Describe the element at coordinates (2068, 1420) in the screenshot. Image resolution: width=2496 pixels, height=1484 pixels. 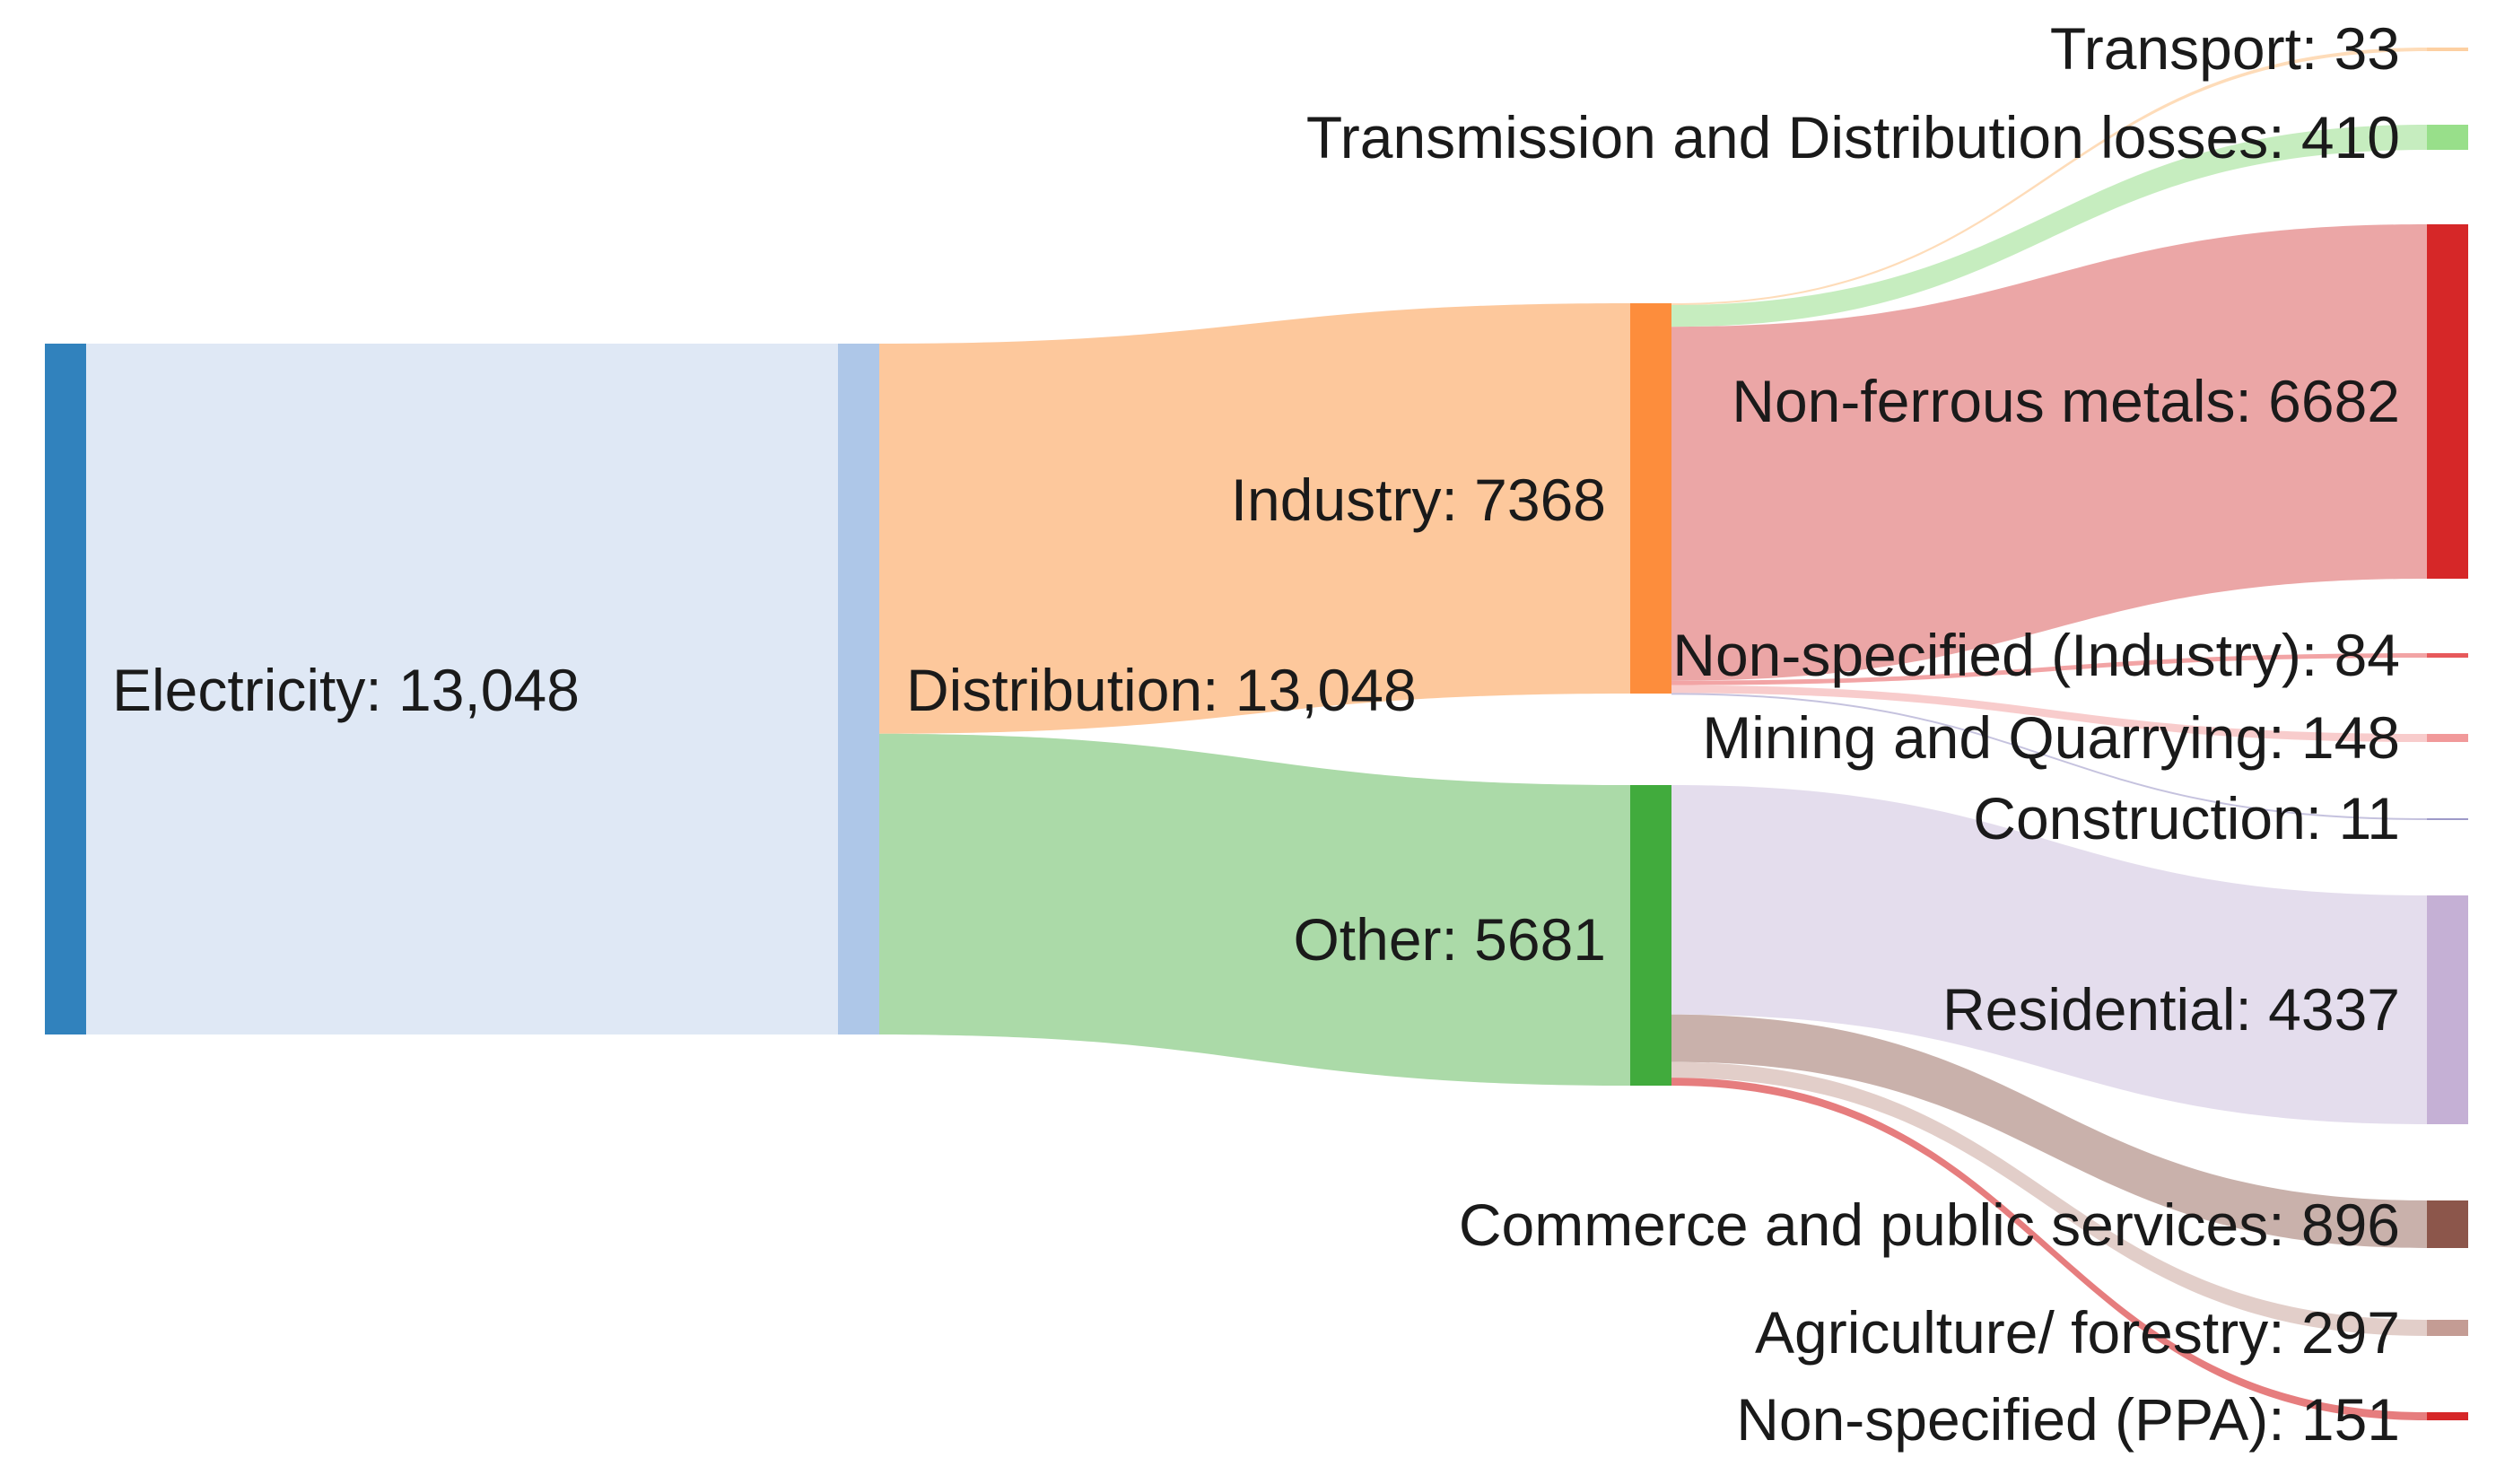
I see `label-nonspec_ppa: Non-specified (PPA): 151` at that location.